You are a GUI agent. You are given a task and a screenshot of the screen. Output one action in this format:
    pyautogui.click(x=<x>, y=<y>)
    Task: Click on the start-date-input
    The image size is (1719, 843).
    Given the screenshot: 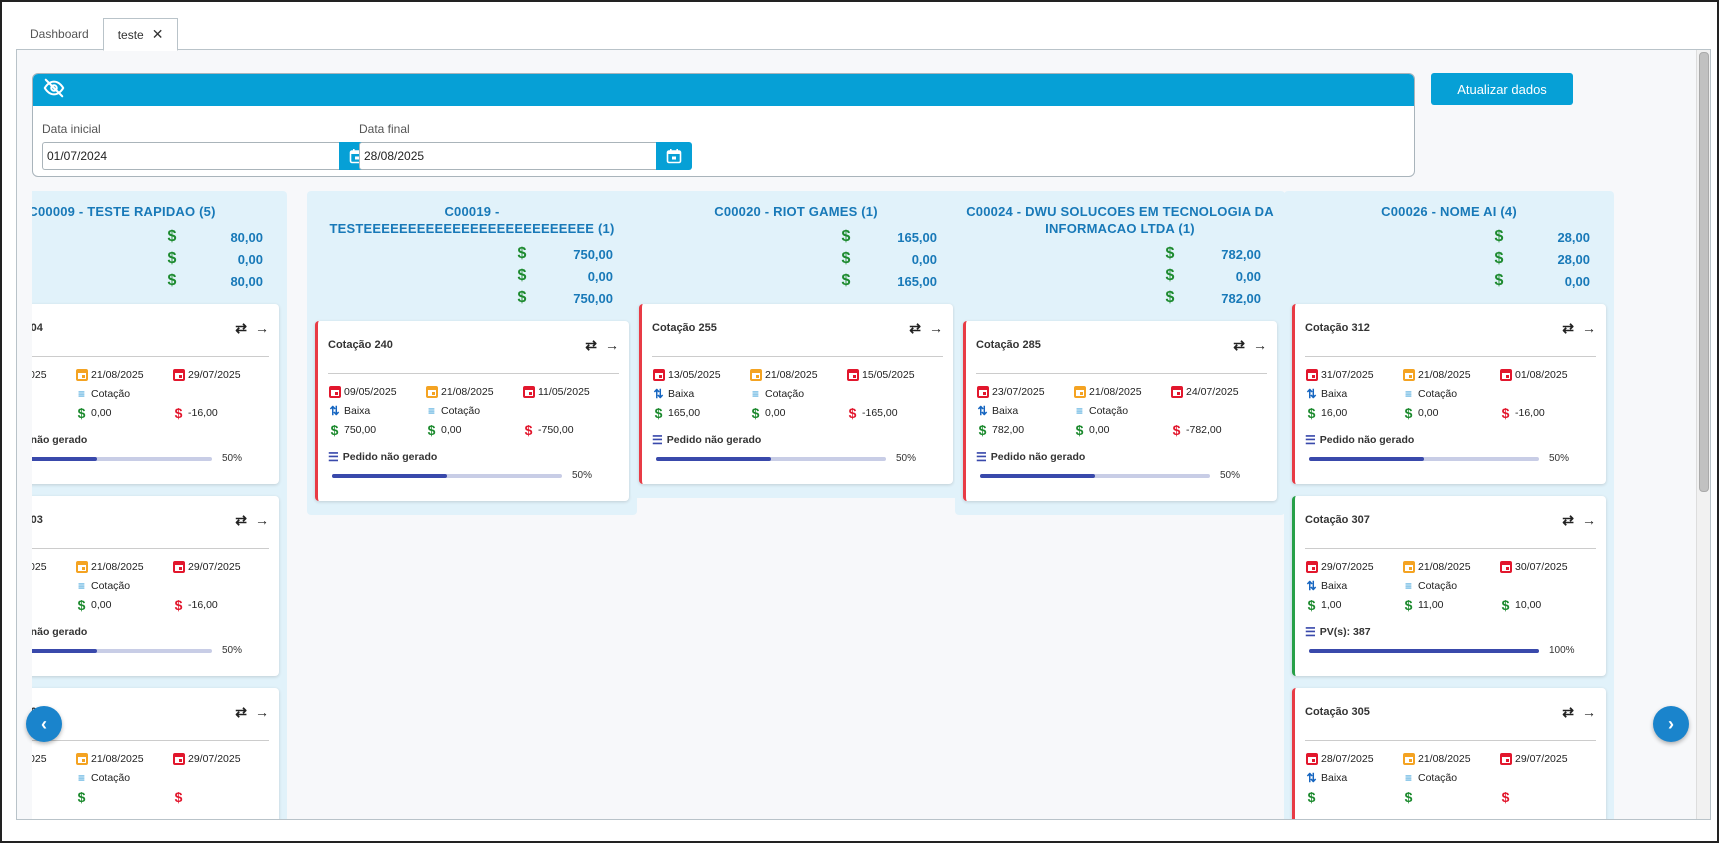 What is the action you would take?
    pyautogui.click(x=190, y=156)
    